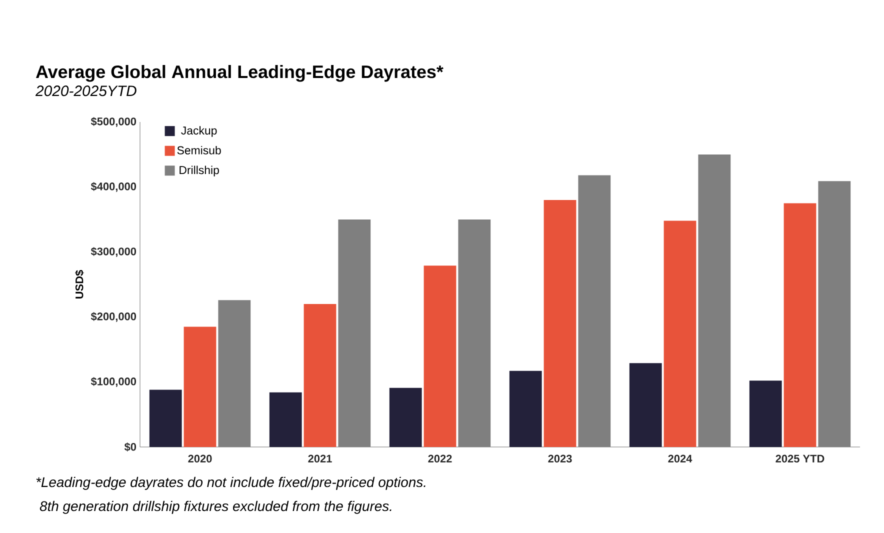  What do you see at coordinates (113, 382) in the screenshot?
I see `y-tick-label: $100,000` at bounding box center [113, 382].